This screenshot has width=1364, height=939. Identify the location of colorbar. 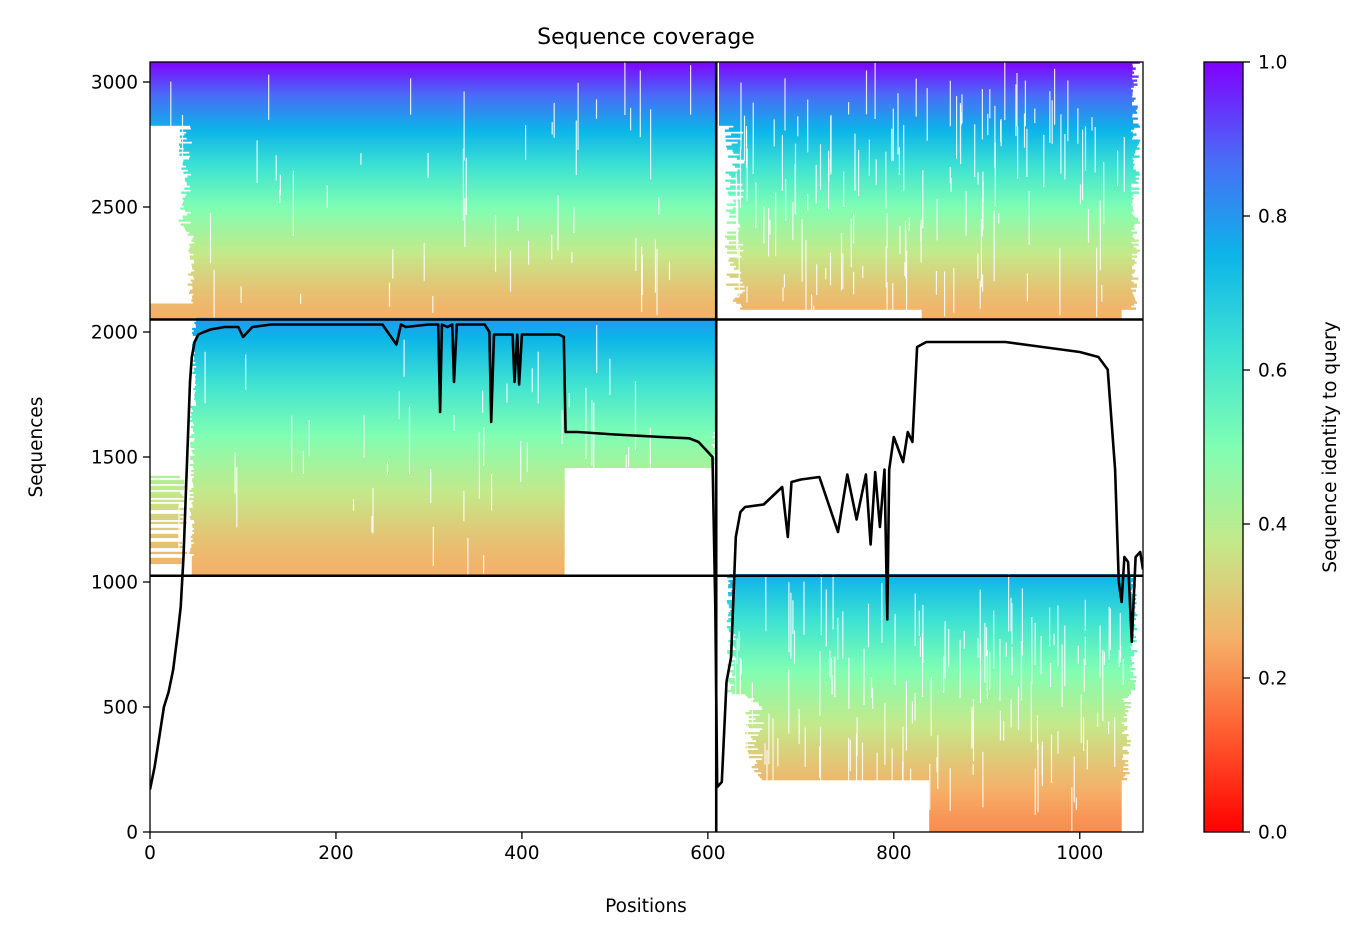
(1223, 447).